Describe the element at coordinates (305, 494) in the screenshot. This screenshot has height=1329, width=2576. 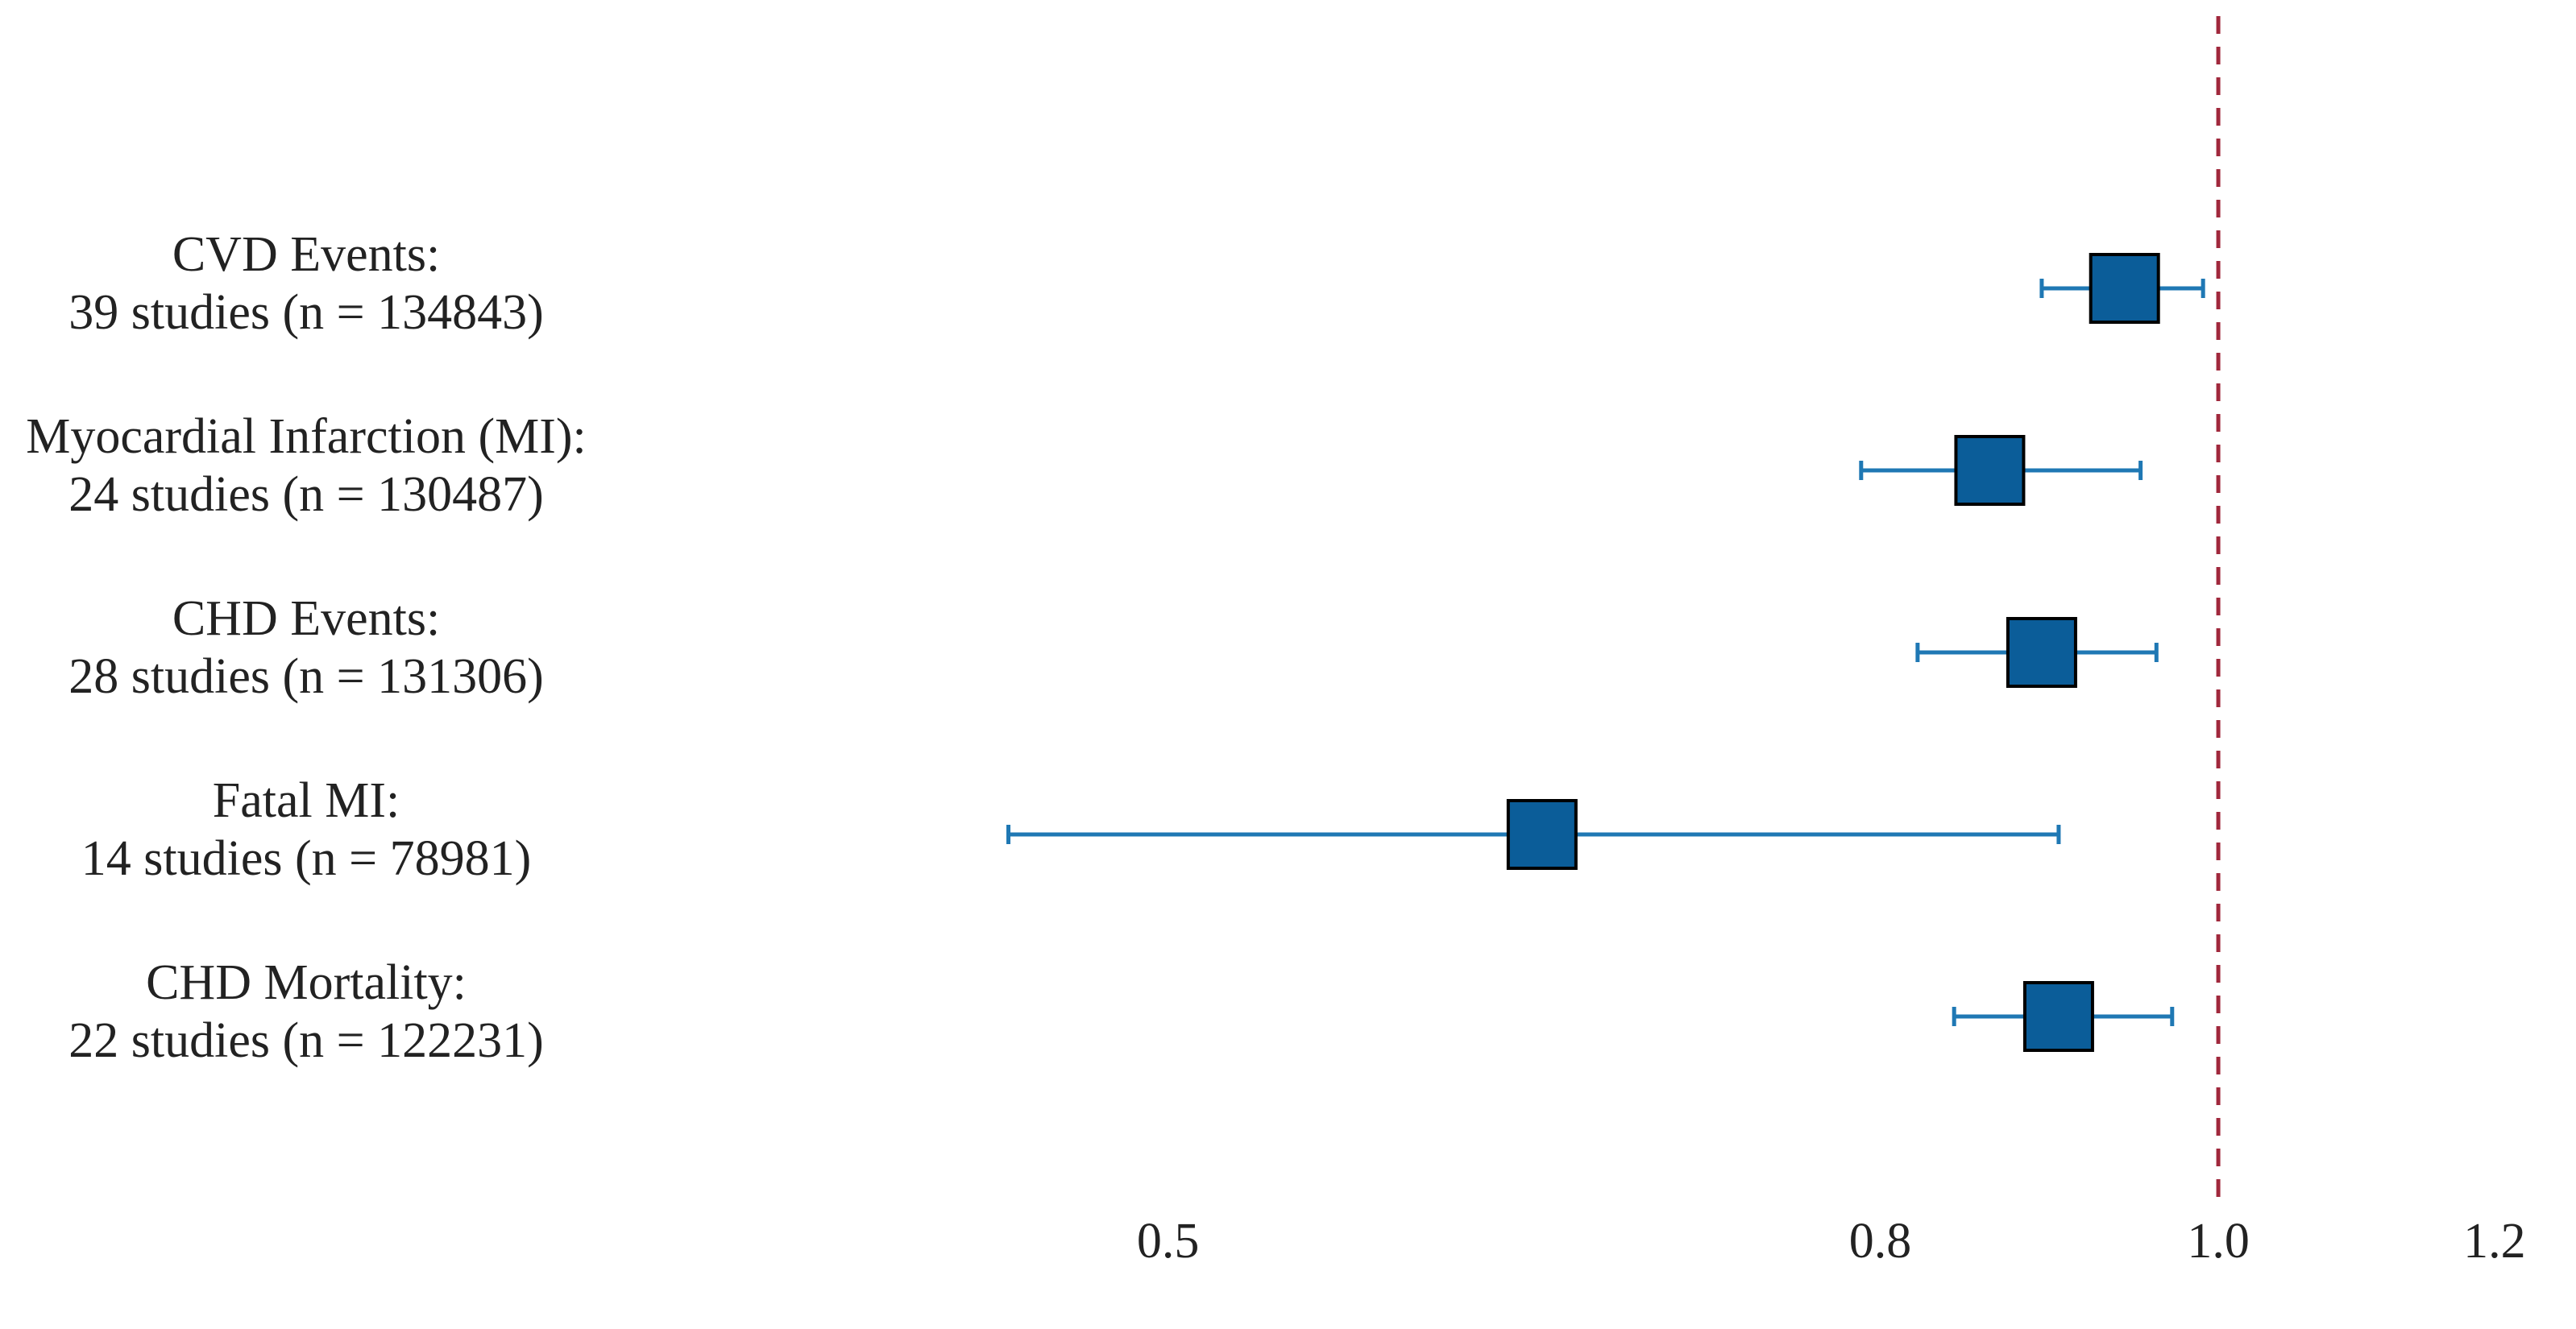
I see `row-detail: 24 studies (n = 130487)` at that location.